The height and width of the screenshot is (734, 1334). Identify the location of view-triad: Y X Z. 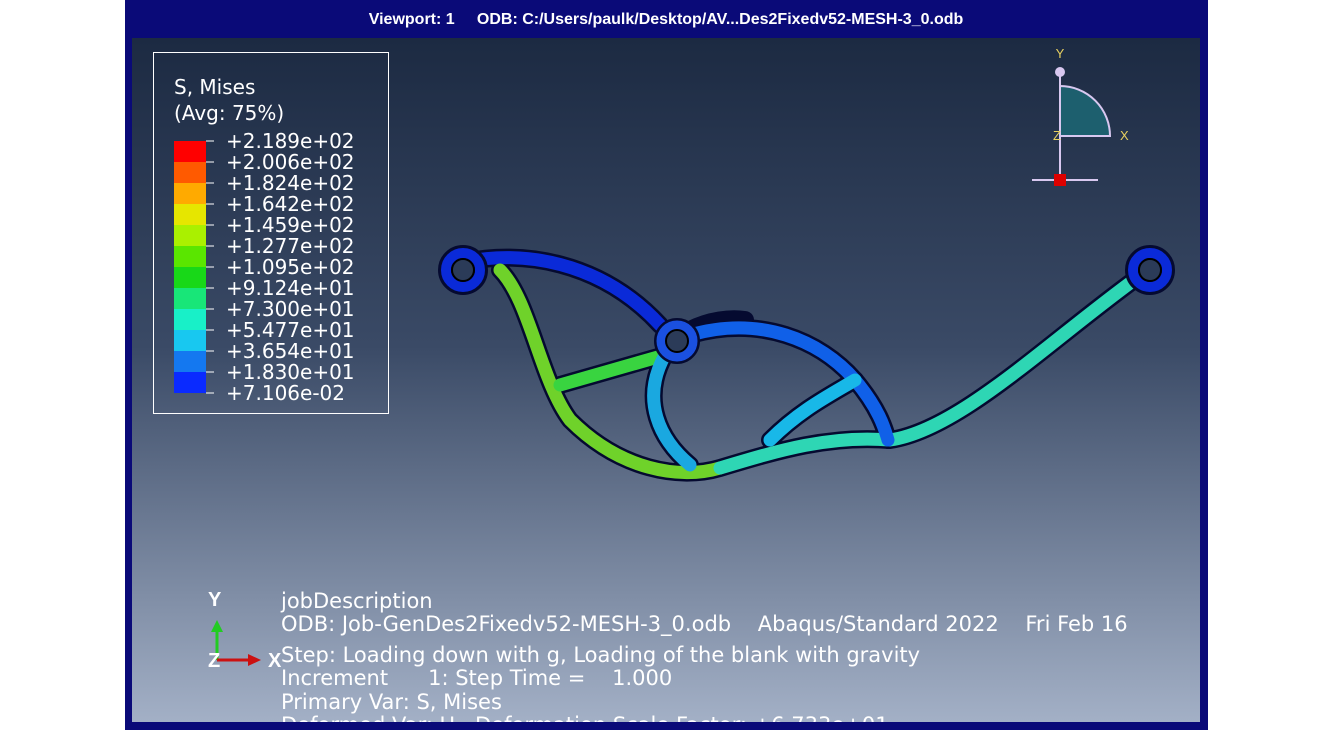
(1080, 116).